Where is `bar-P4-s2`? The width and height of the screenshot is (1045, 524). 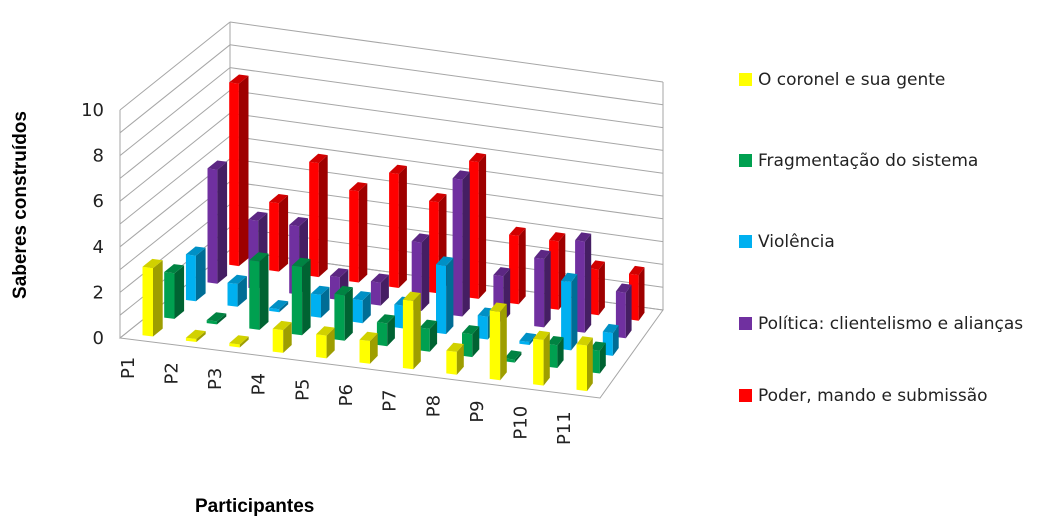 bar-P4-s2 is located at coordinates (320, 301).